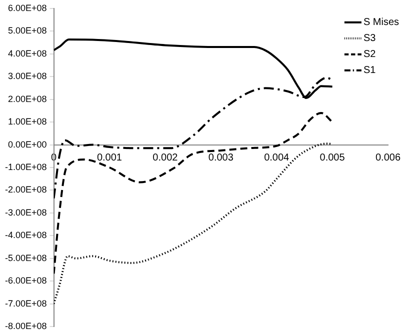  Describe the element at coordinates (27, 121) in the screenshot. I see `y-tick-label: 1.00E+08` at that location.